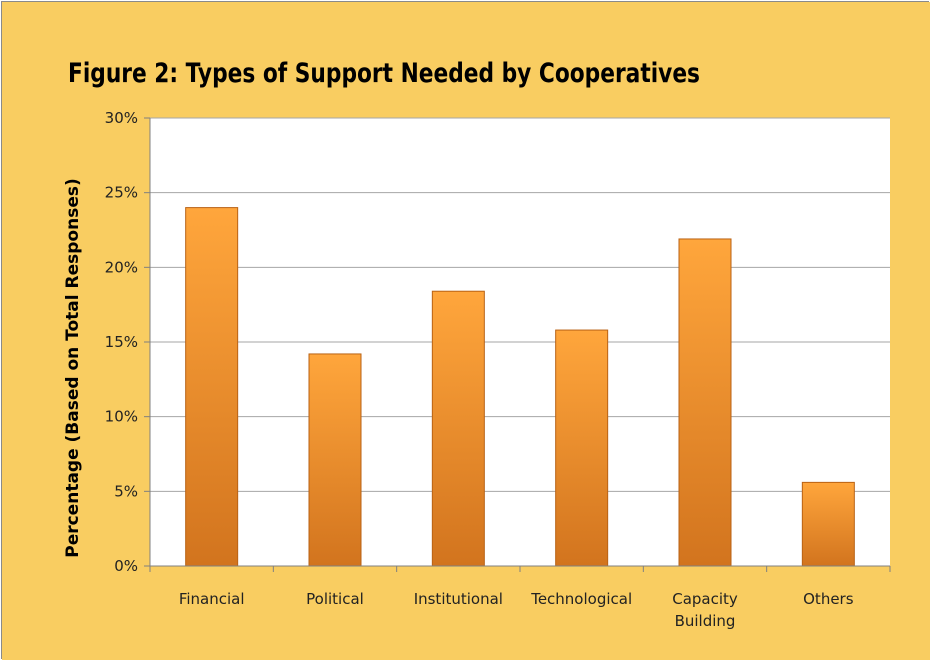  What do you see at coordinates (581, 599) in the screenshot?
I see `x-category-label: Technological` at bounding box center [581, 599].